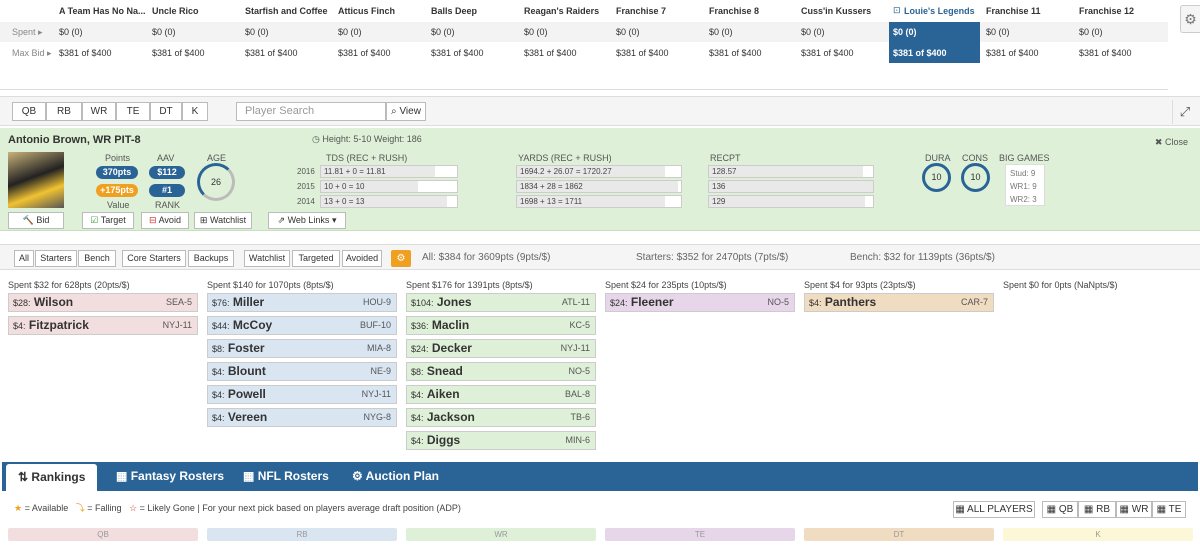  Describe the element at coordinates (36, 220) in the screenshot. I see `bid-button: 🔨 Bid` at that location.